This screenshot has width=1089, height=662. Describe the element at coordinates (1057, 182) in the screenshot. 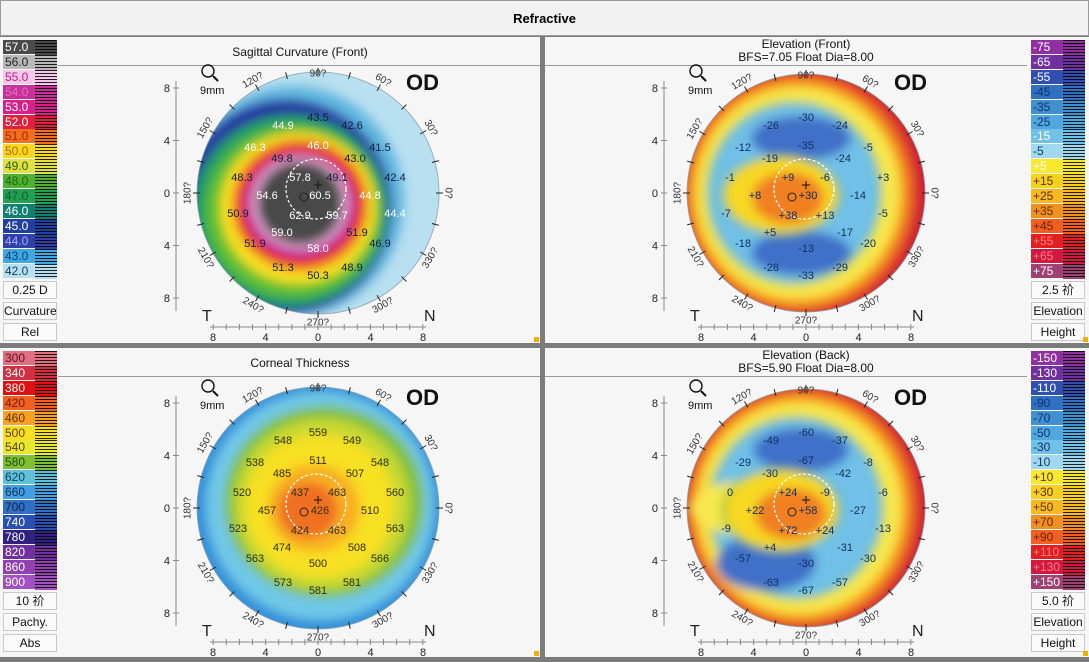

I see `legend-entry: +15` at that location.